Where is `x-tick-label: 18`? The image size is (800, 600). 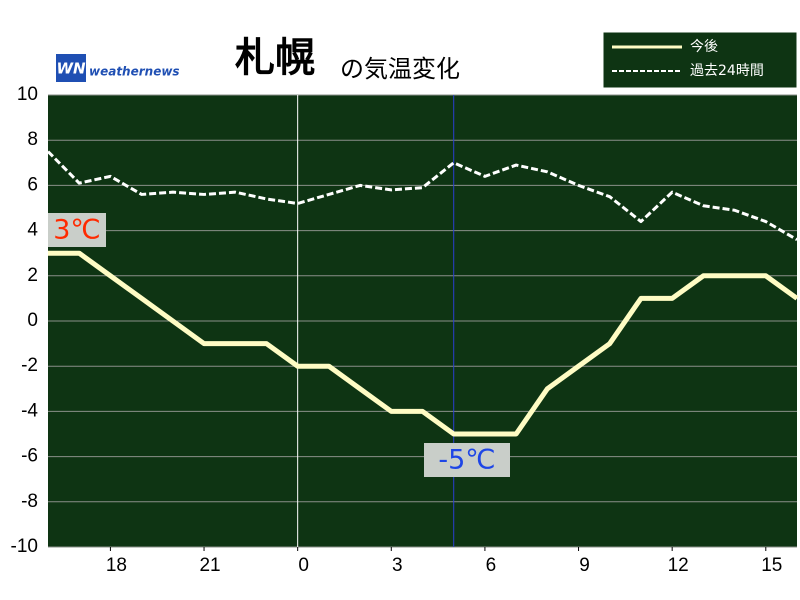 x-tick-label: 18 is located at coordinates (116, 565).